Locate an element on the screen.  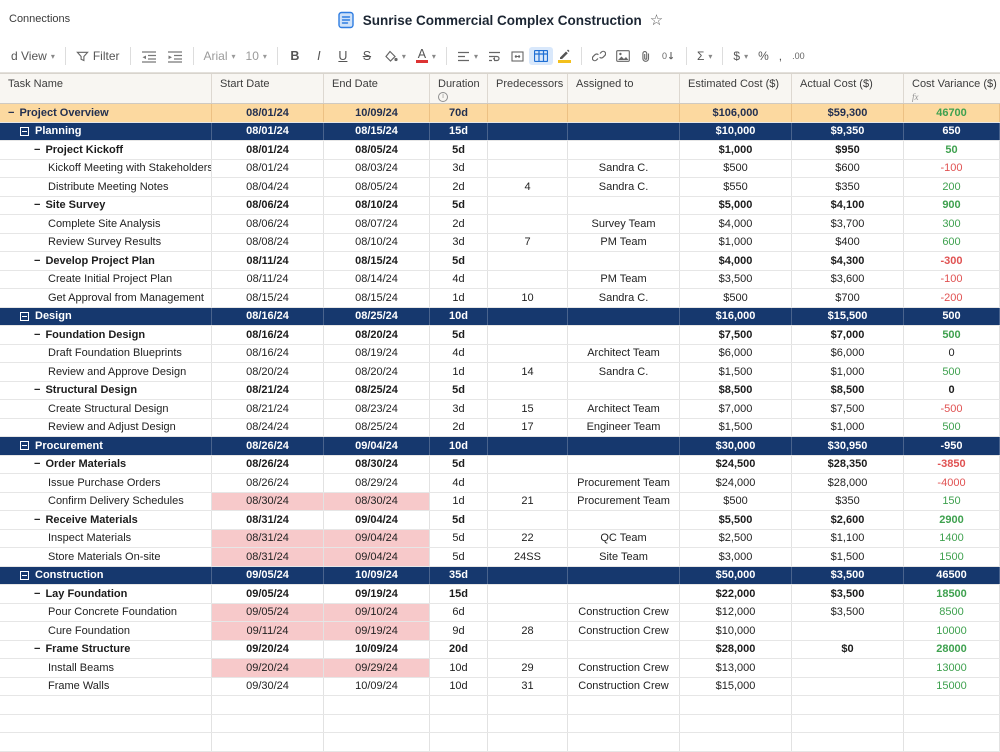
cell-start-date: 08/01/24 is located at coordinates (268, 150).